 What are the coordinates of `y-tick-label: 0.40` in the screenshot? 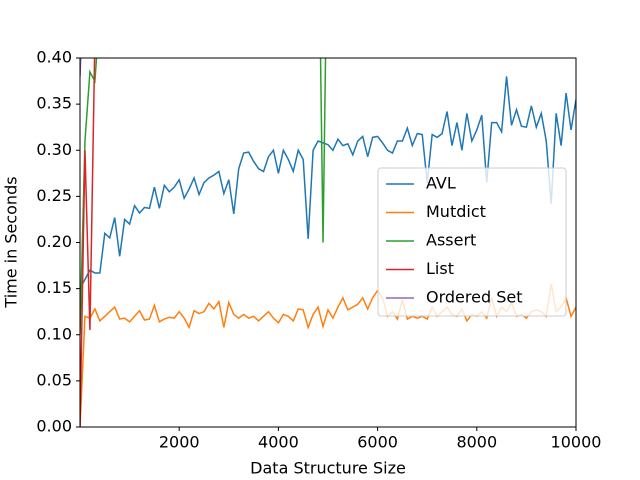 It's located at (54, 57).